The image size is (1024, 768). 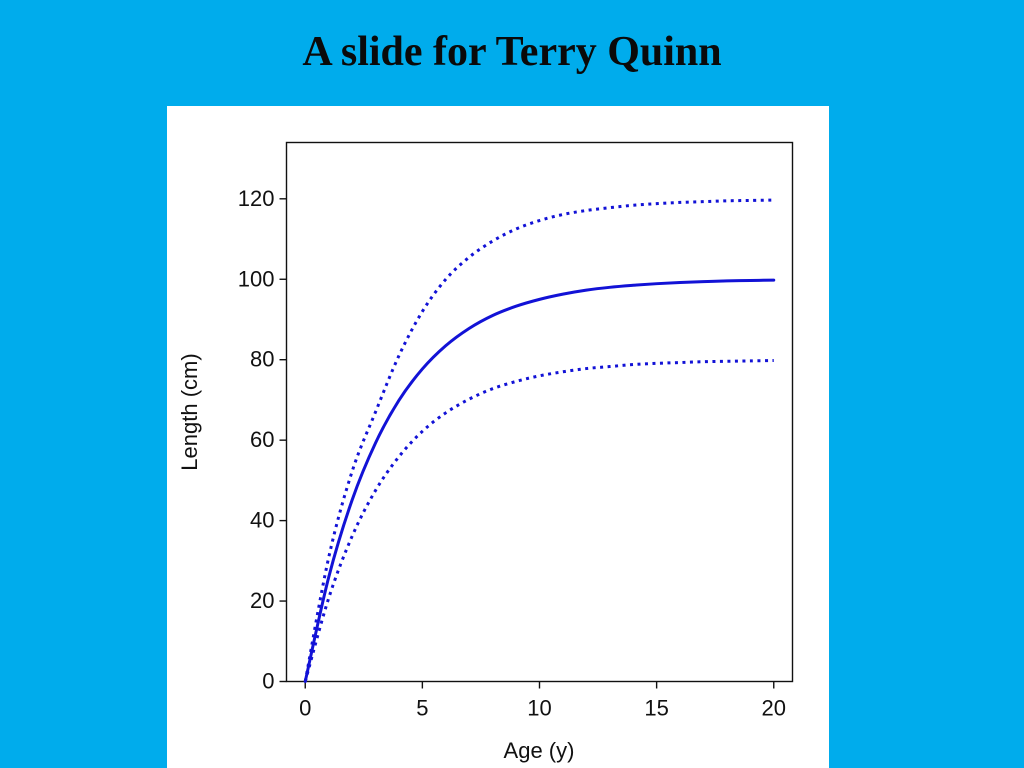 What do you see at coordinates (422, 708) in the screenshot?
I see `x-tick-label: 5` at bounding box center [422, 708].